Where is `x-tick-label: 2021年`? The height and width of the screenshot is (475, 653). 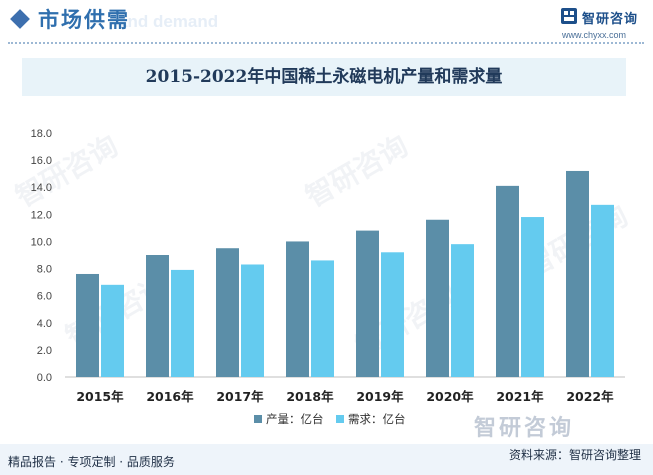 x-tick-label: 2021年 is located at coordinates (520, 396).